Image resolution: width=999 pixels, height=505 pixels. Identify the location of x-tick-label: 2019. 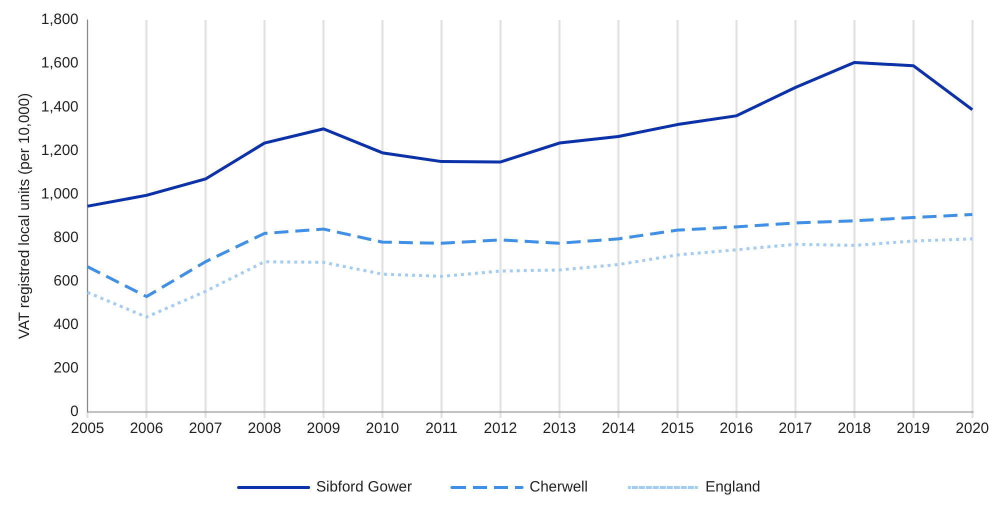
(913, 429).